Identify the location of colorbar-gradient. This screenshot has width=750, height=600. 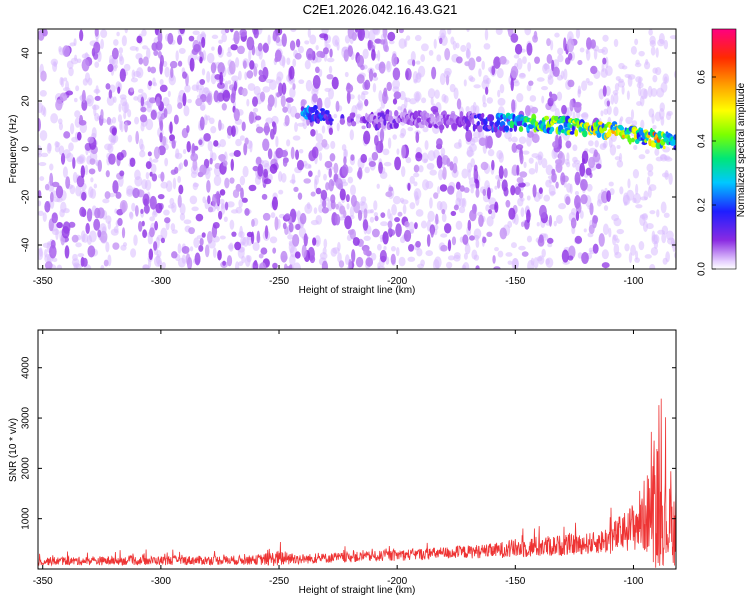
(724, 149).